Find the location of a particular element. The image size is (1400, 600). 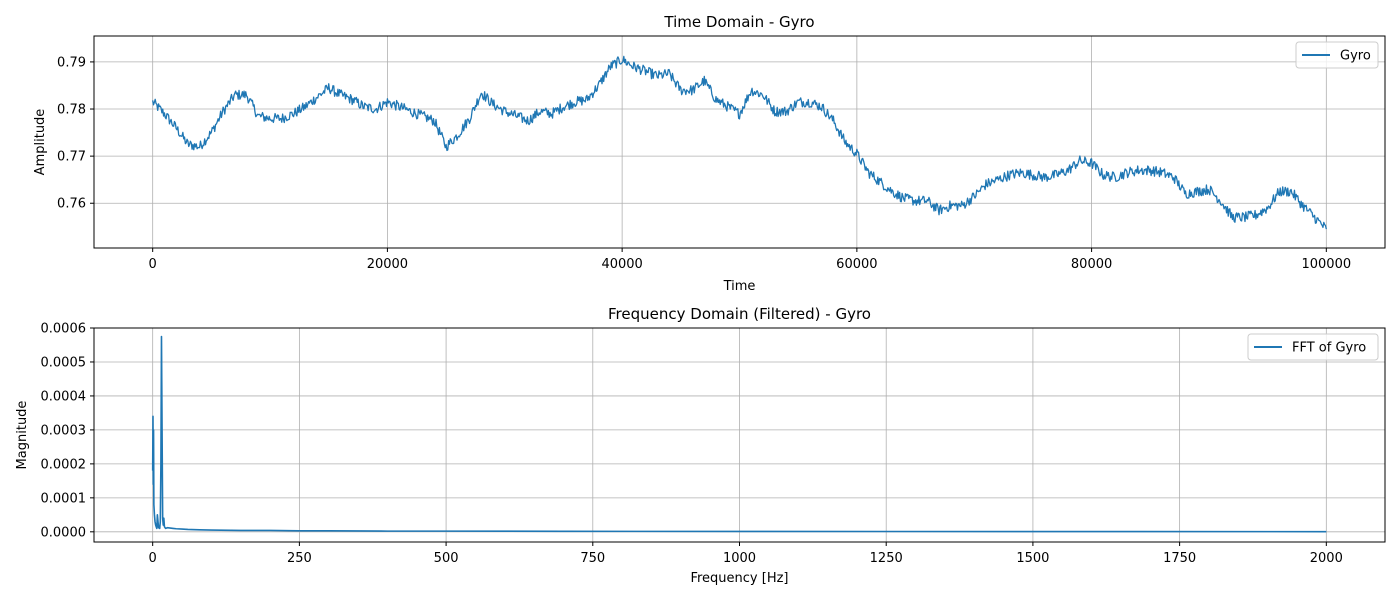

frequency-domain-legend: FFT of Gyro is located at coordinates (1313, 347).